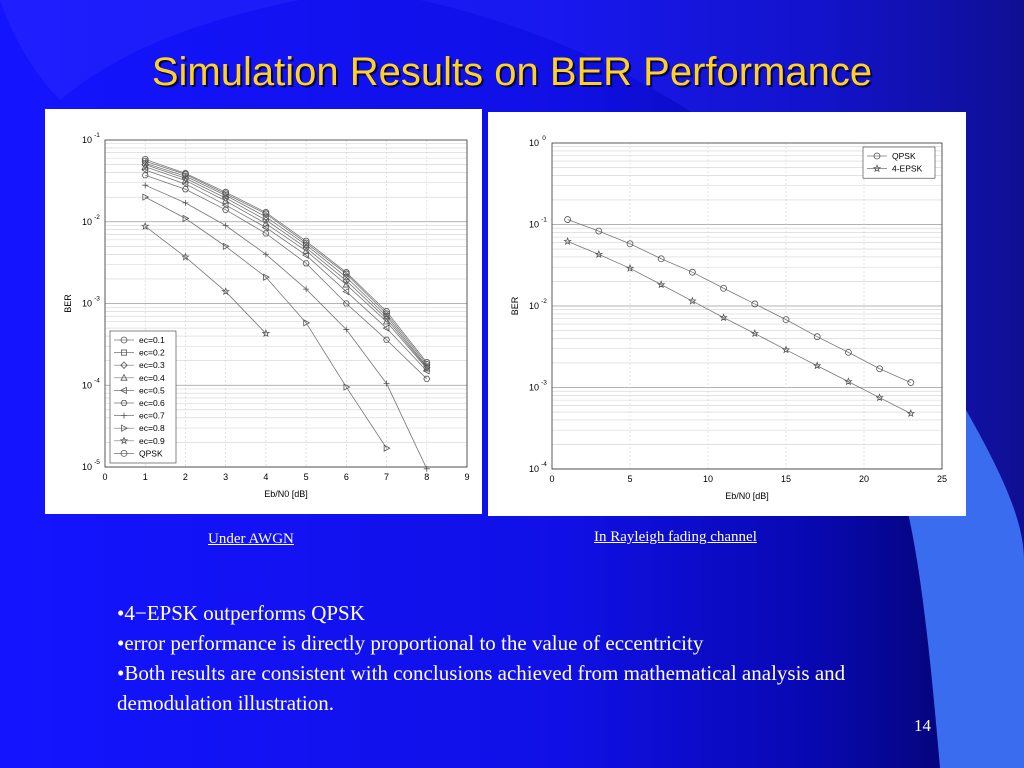 Image resolution: width=1024 pixels, height=768 pixels. Describe the element at coordinates (907, 169) in the screenshot. I see `legend-label: 4-EPSK` at that location.